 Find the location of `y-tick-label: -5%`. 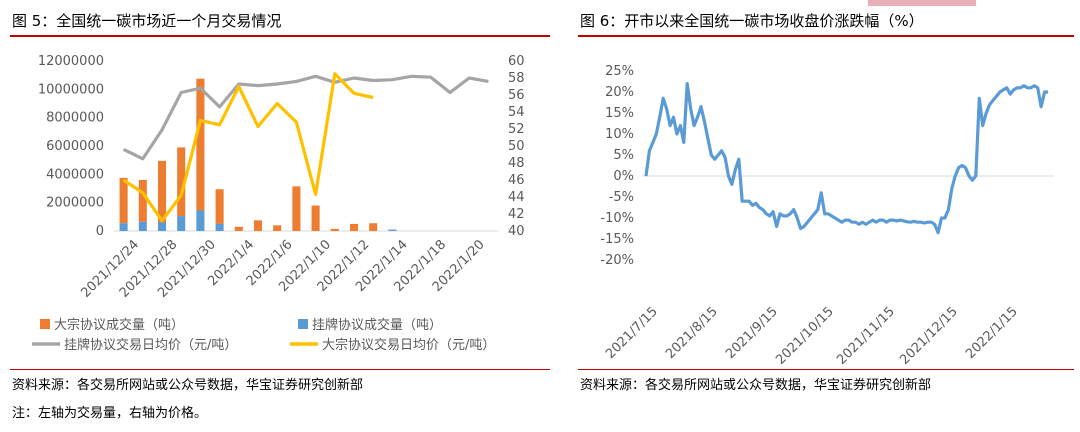

y-tick-label: -5% is located at coordinates (621, 197).